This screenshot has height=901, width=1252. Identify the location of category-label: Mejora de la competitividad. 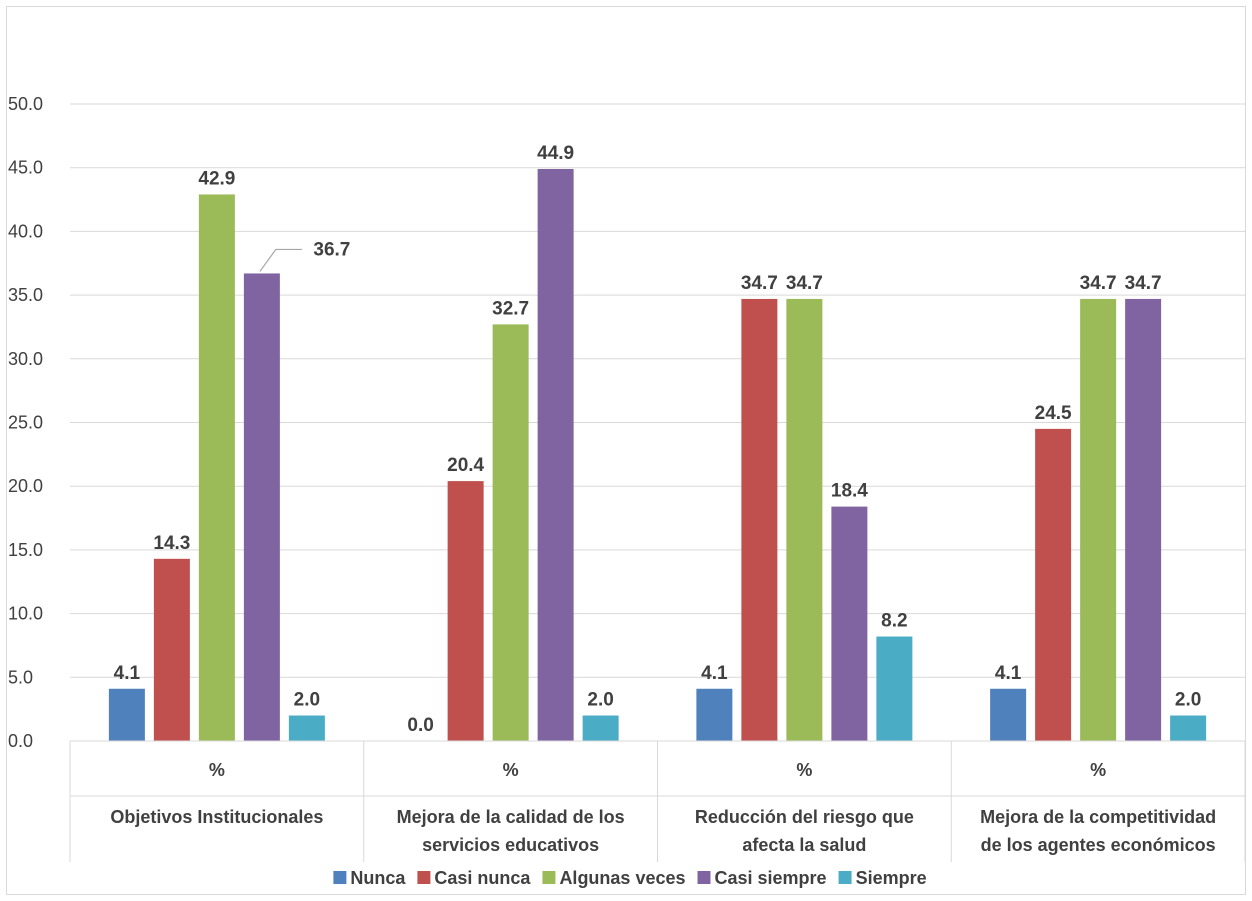
(1098, 817).